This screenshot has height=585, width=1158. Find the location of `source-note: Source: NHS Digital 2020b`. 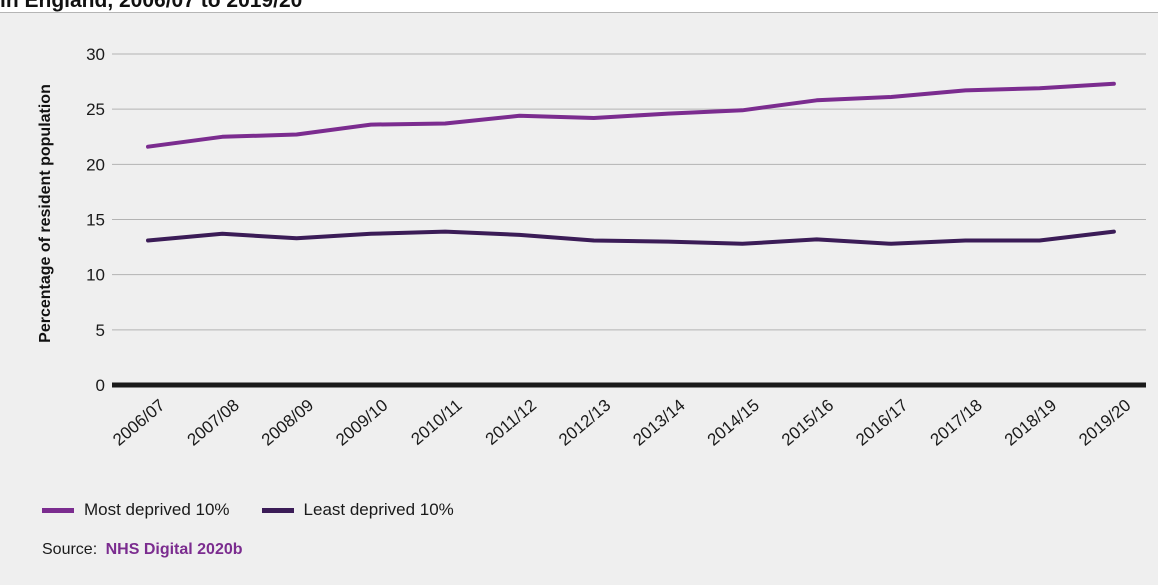

source-note: Source: NHS Digital 2020b is located at coordinates (142, 550).